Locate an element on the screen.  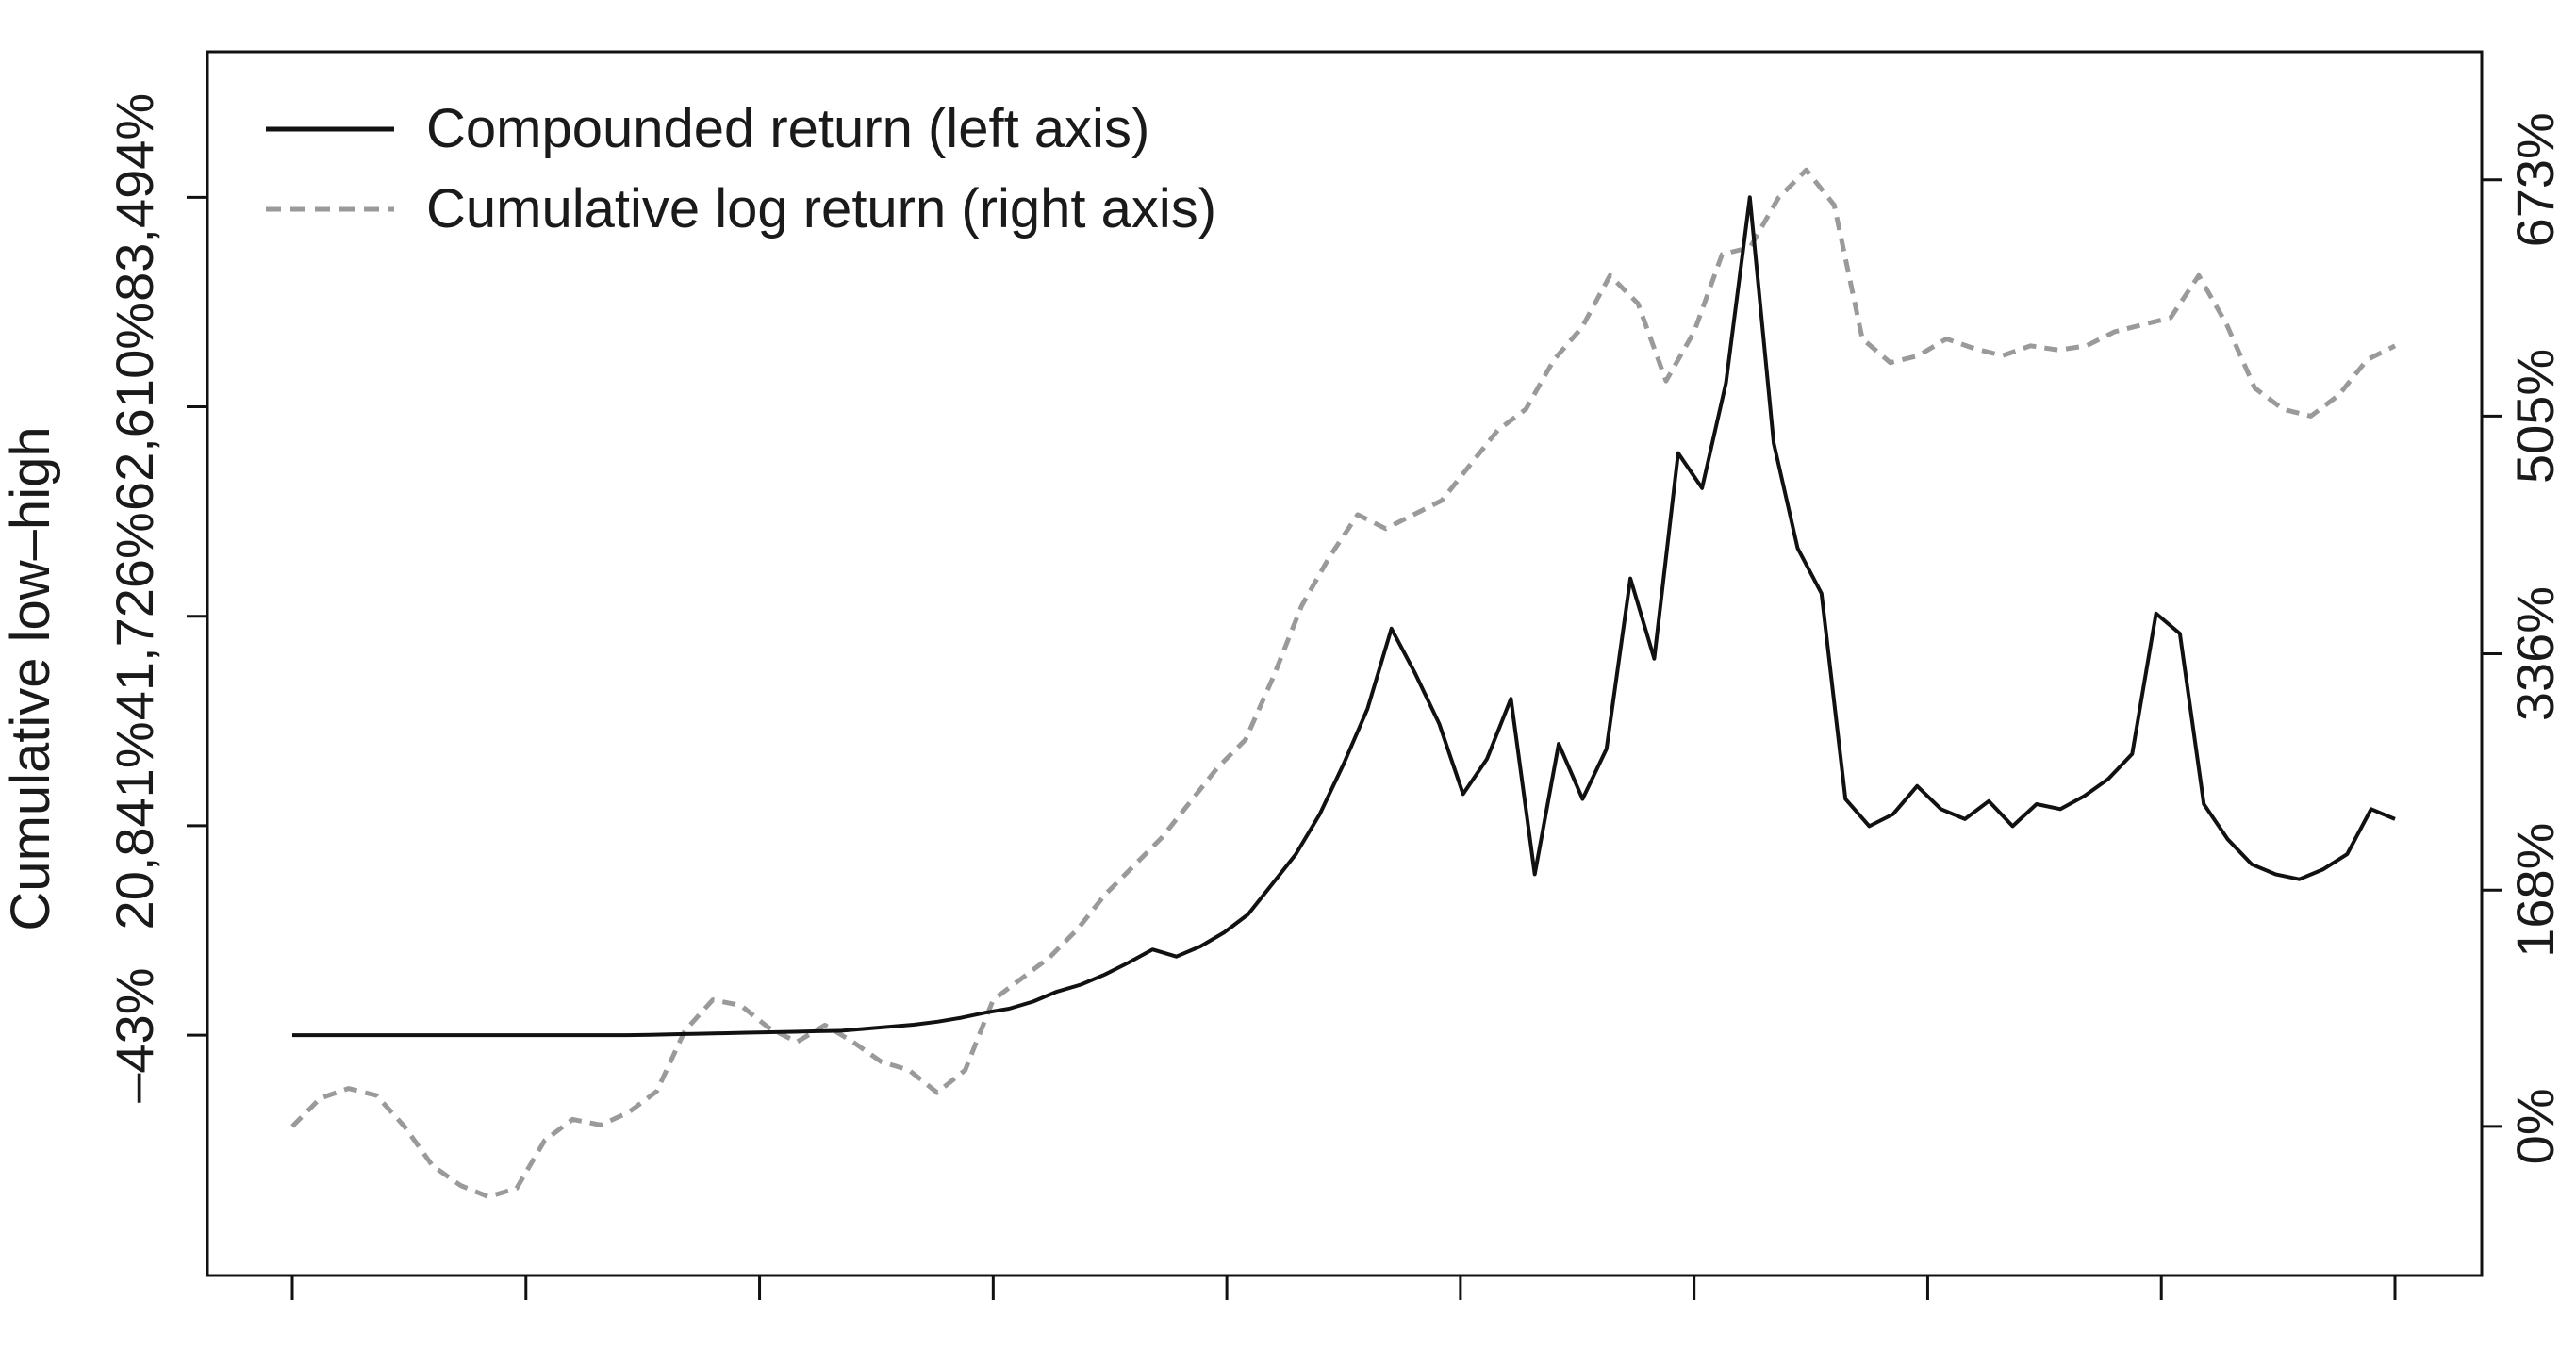
right-tick-label: 168% is located at coordinates (2535, 891).